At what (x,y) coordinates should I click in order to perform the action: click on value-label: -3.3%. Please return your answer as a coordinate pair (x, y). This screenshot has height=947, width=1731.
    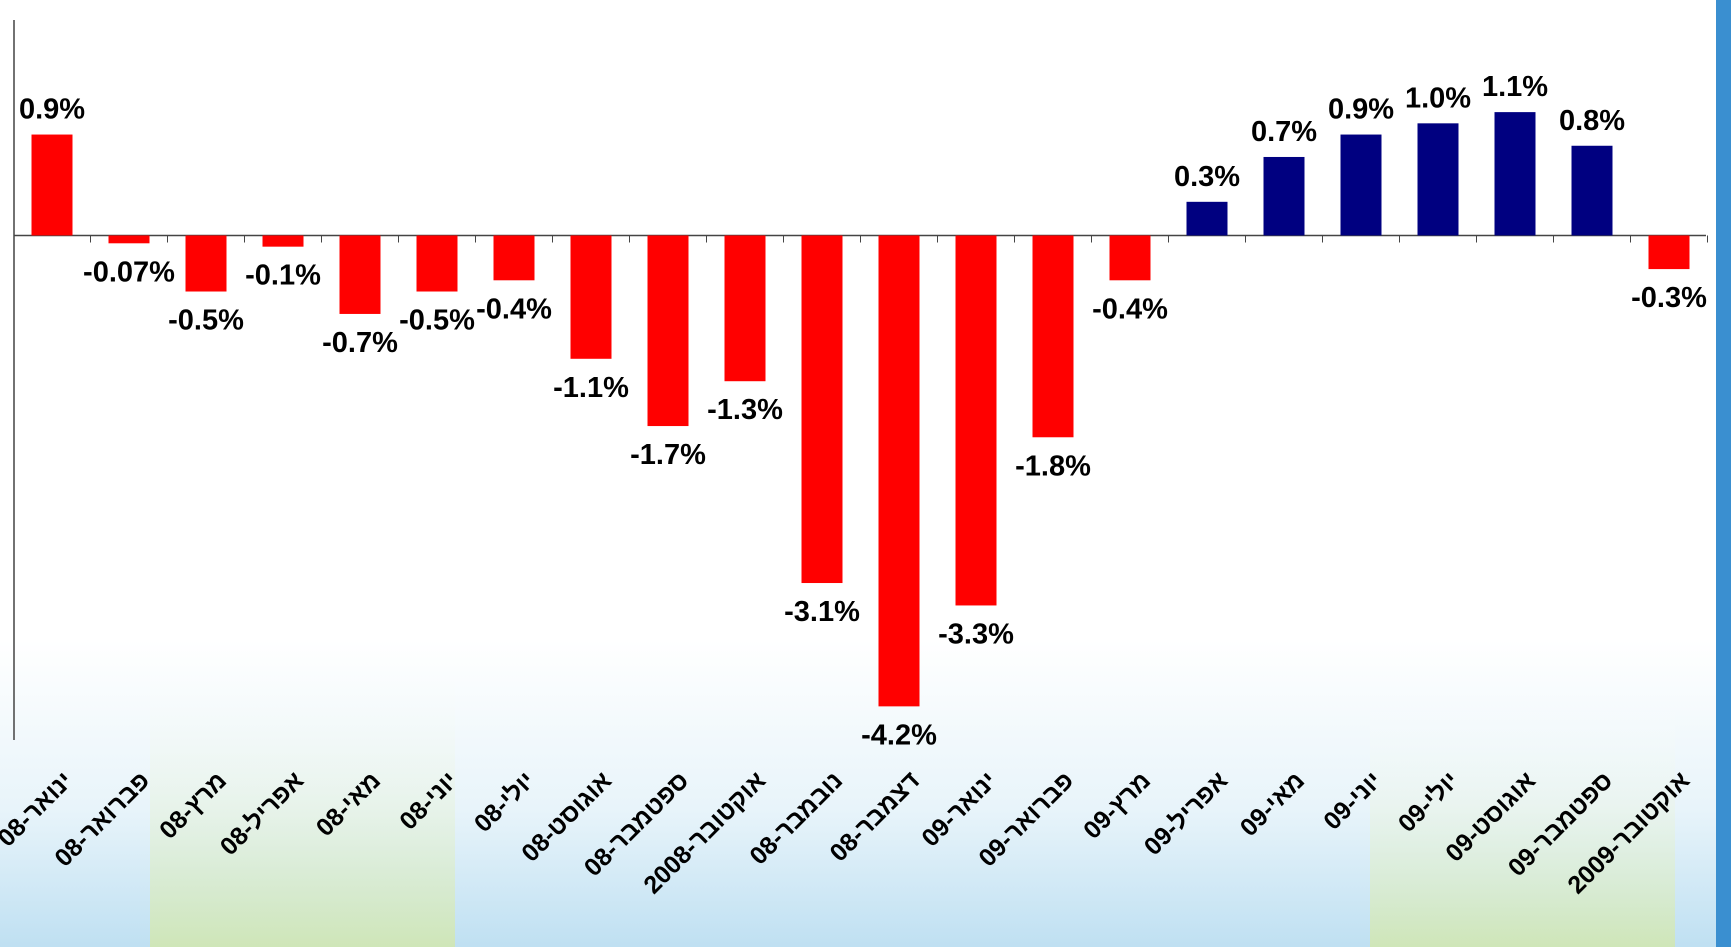
    Looking at the image, I should click on (976, 634).